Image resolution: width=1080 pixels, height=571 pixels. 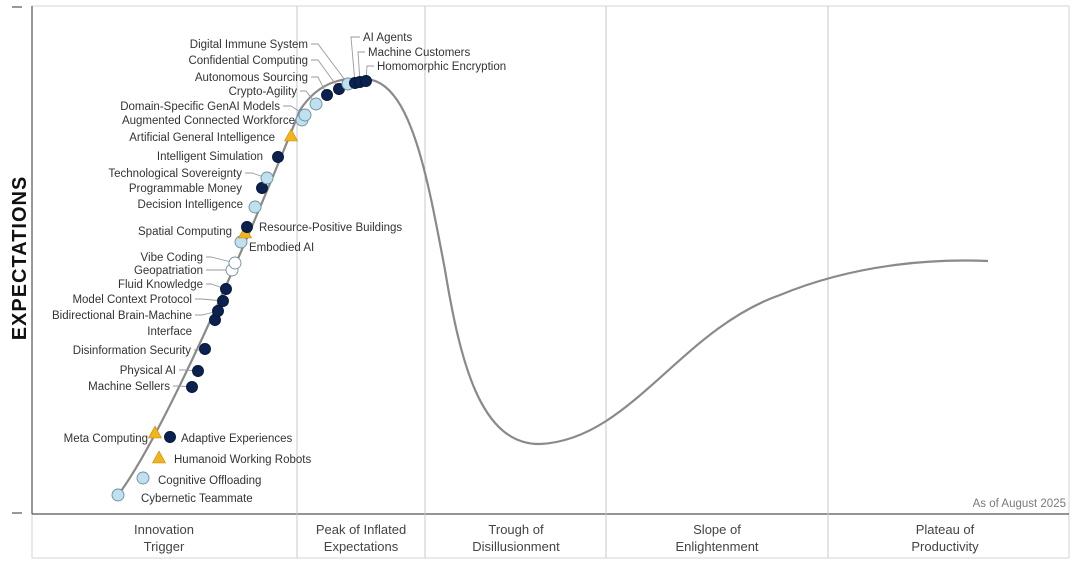 I want to click on label-cognitive-offloading: Cognitive Offloading, so click(x=209, y=481).